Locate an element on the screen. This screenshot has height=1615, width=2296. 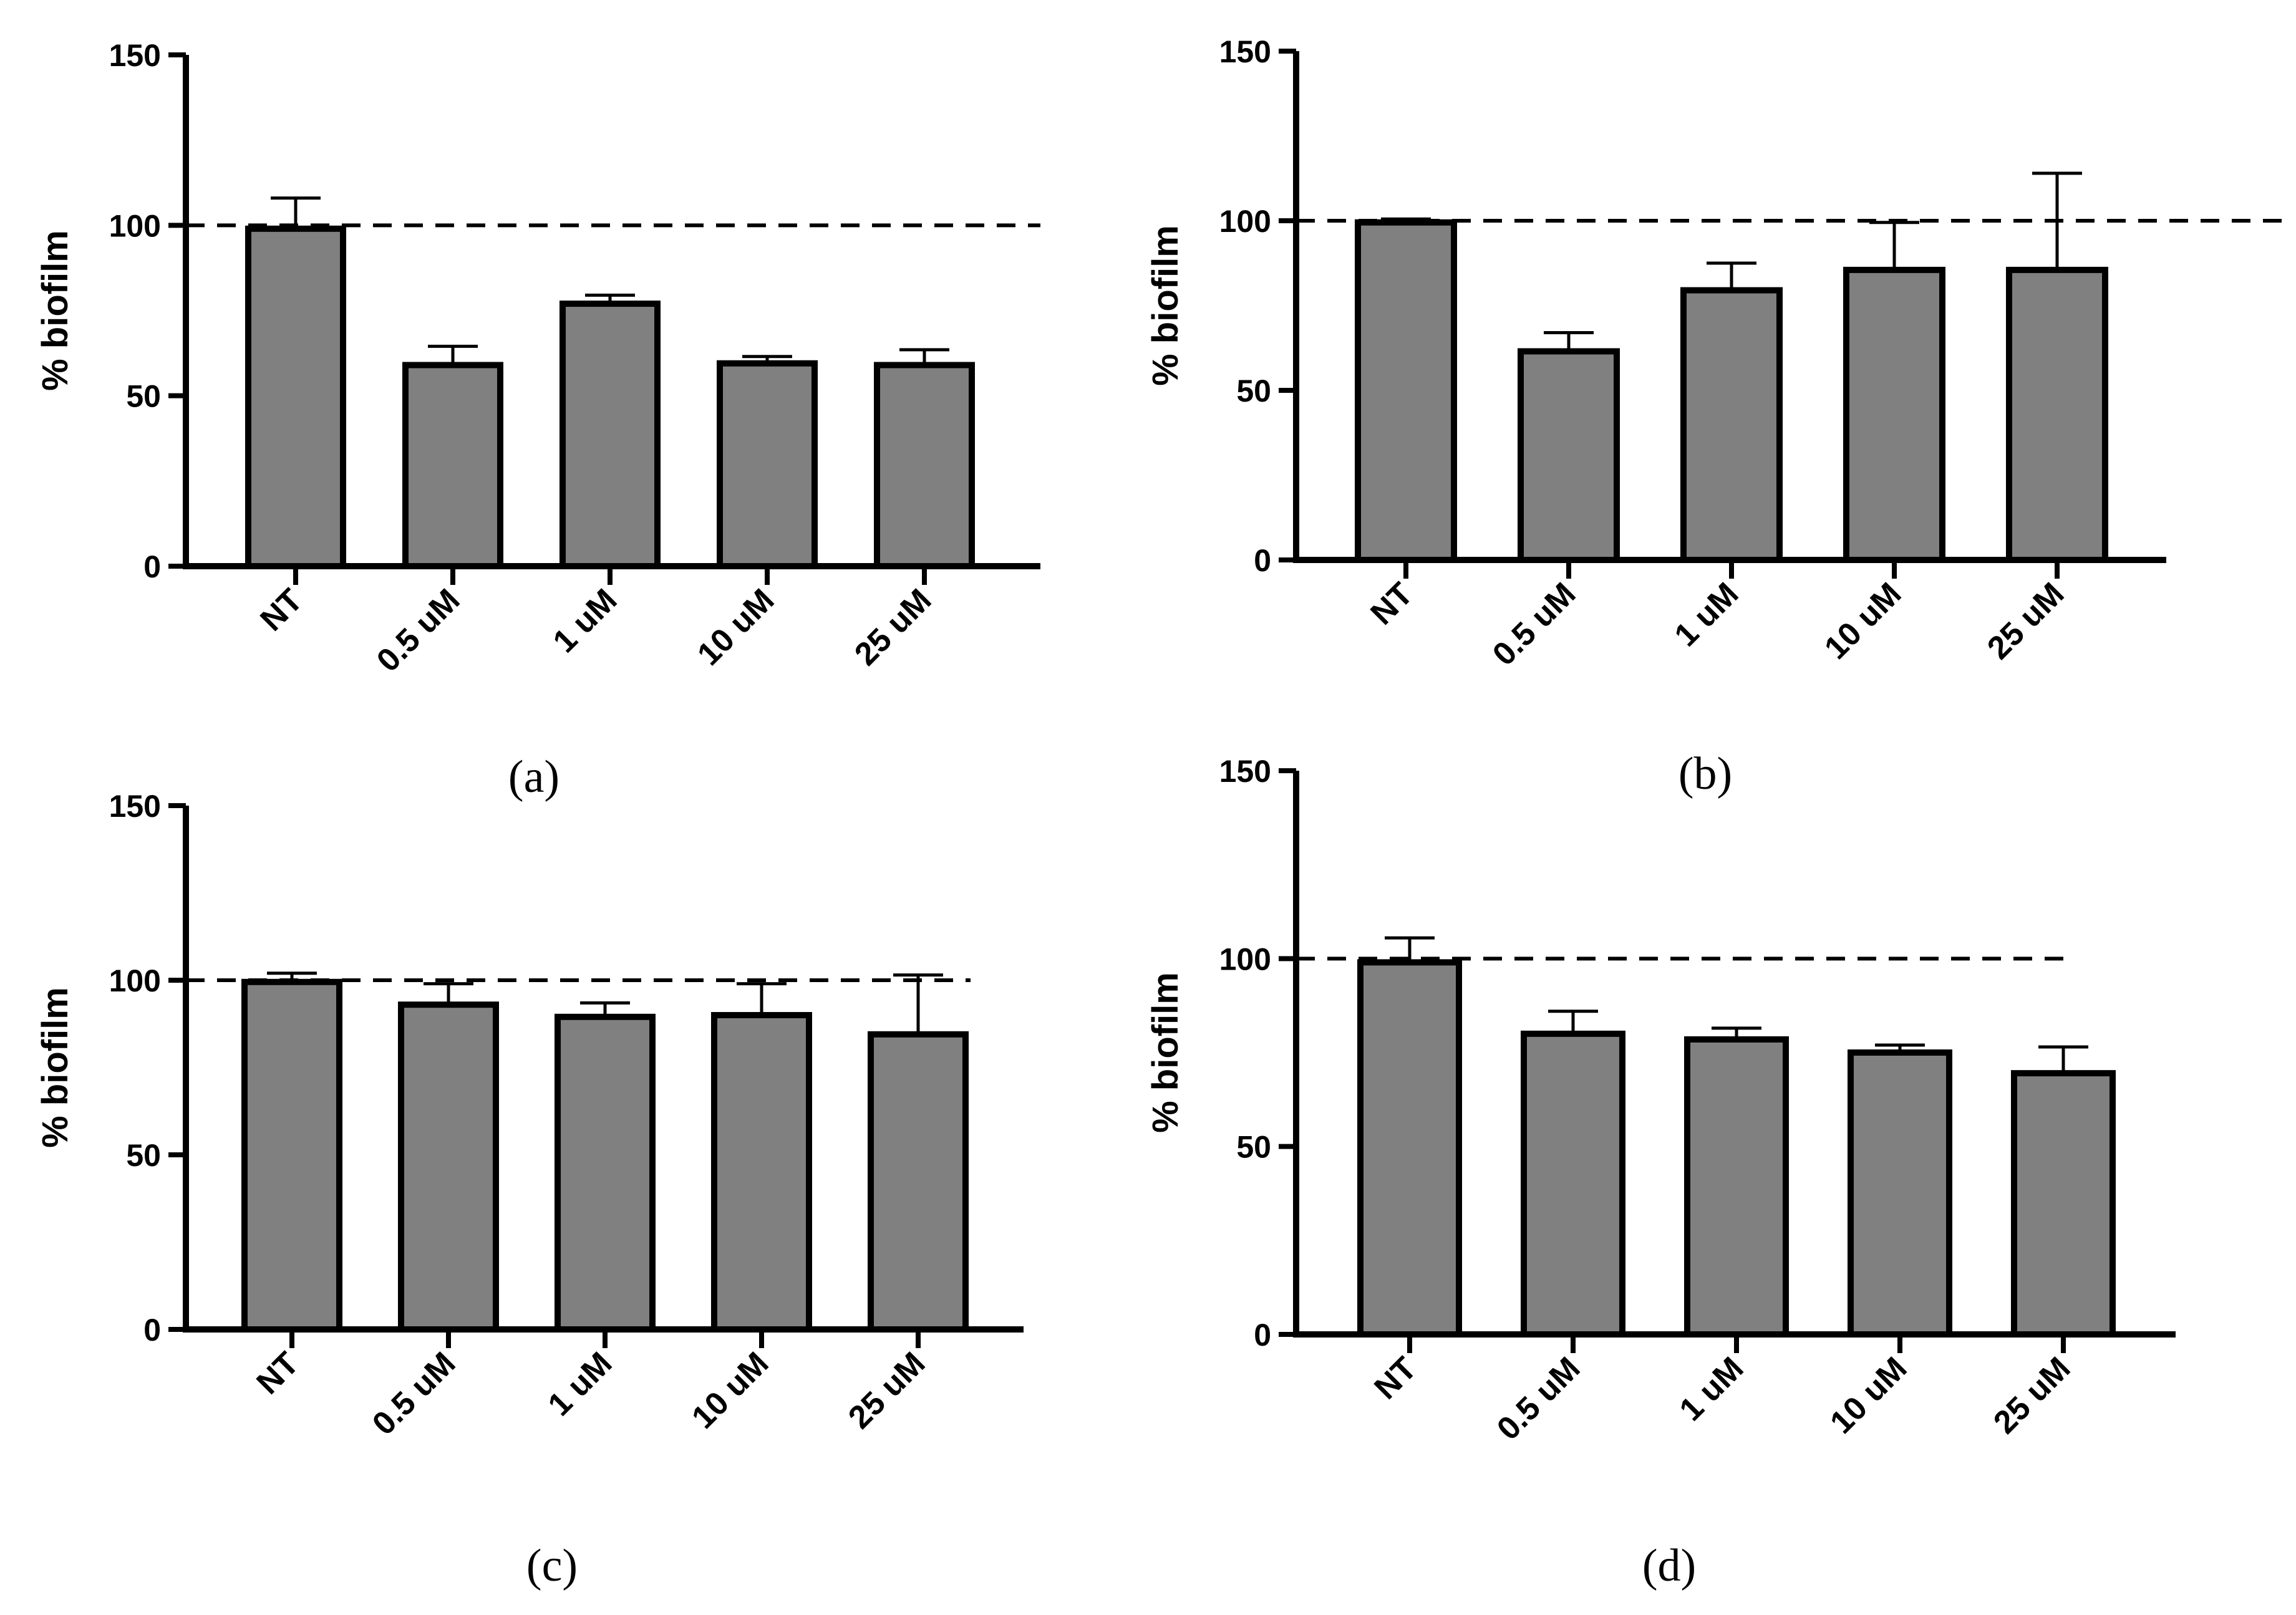
panel-caption: (c) is located at coordinates (552, 1565).